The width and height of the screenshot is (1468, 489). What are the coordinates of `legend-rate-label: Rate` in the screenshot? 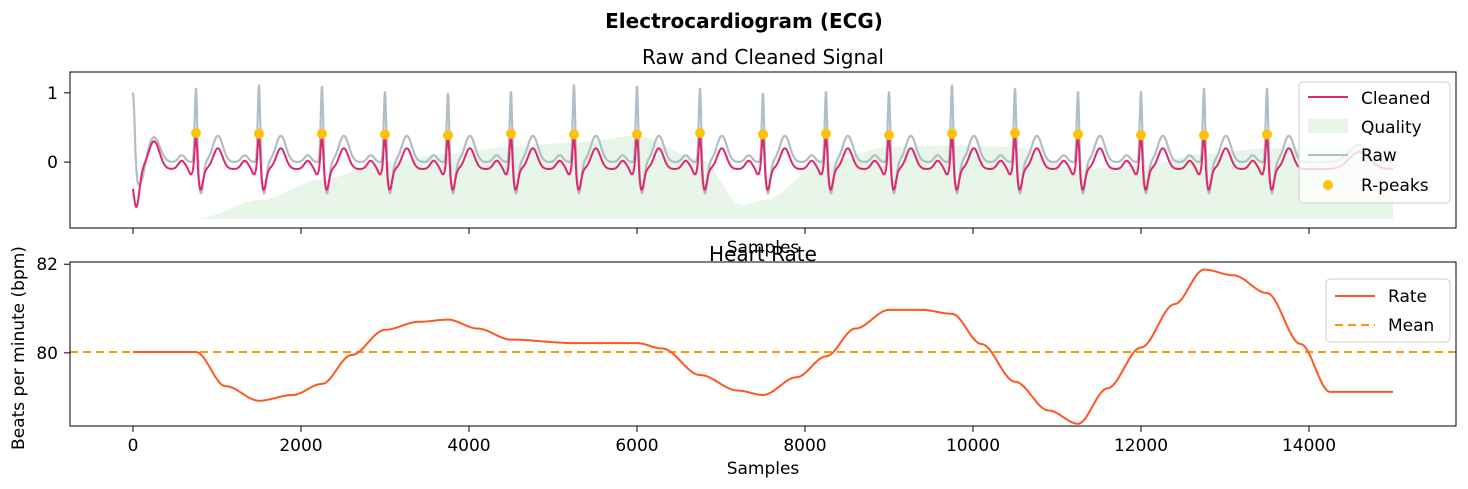 It's located at (1407, 297).